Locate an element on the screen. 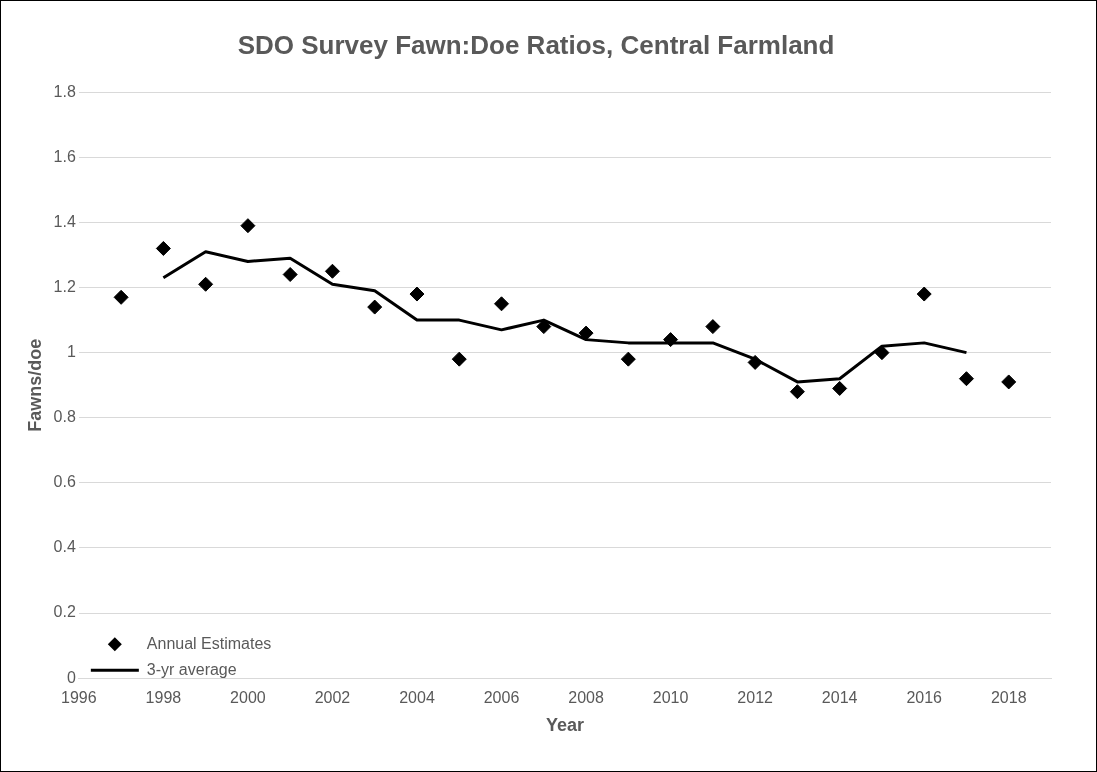  y-axis-title: Fawns/doe is located at coordinates (34, 385).